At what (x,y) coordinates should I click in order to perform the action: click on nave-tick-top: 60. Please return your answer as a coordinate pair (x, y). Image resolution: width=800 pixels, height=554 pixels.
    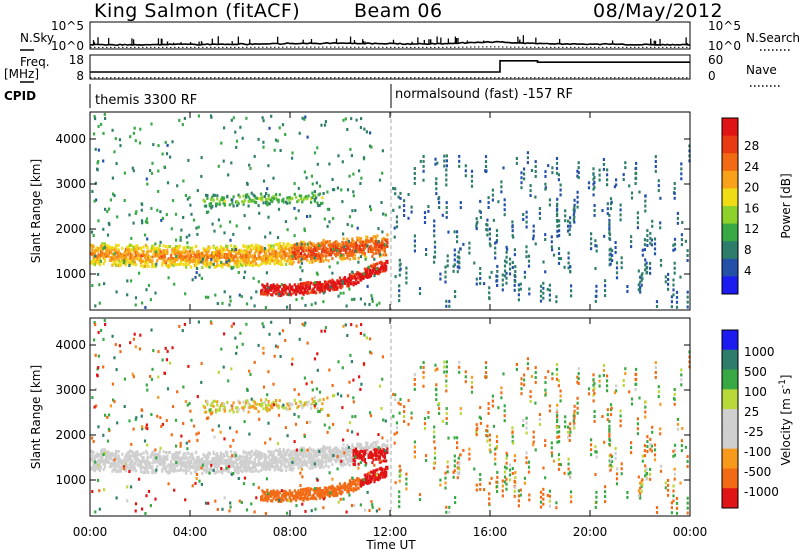
    Looking at the image, I should click on (715, 60).